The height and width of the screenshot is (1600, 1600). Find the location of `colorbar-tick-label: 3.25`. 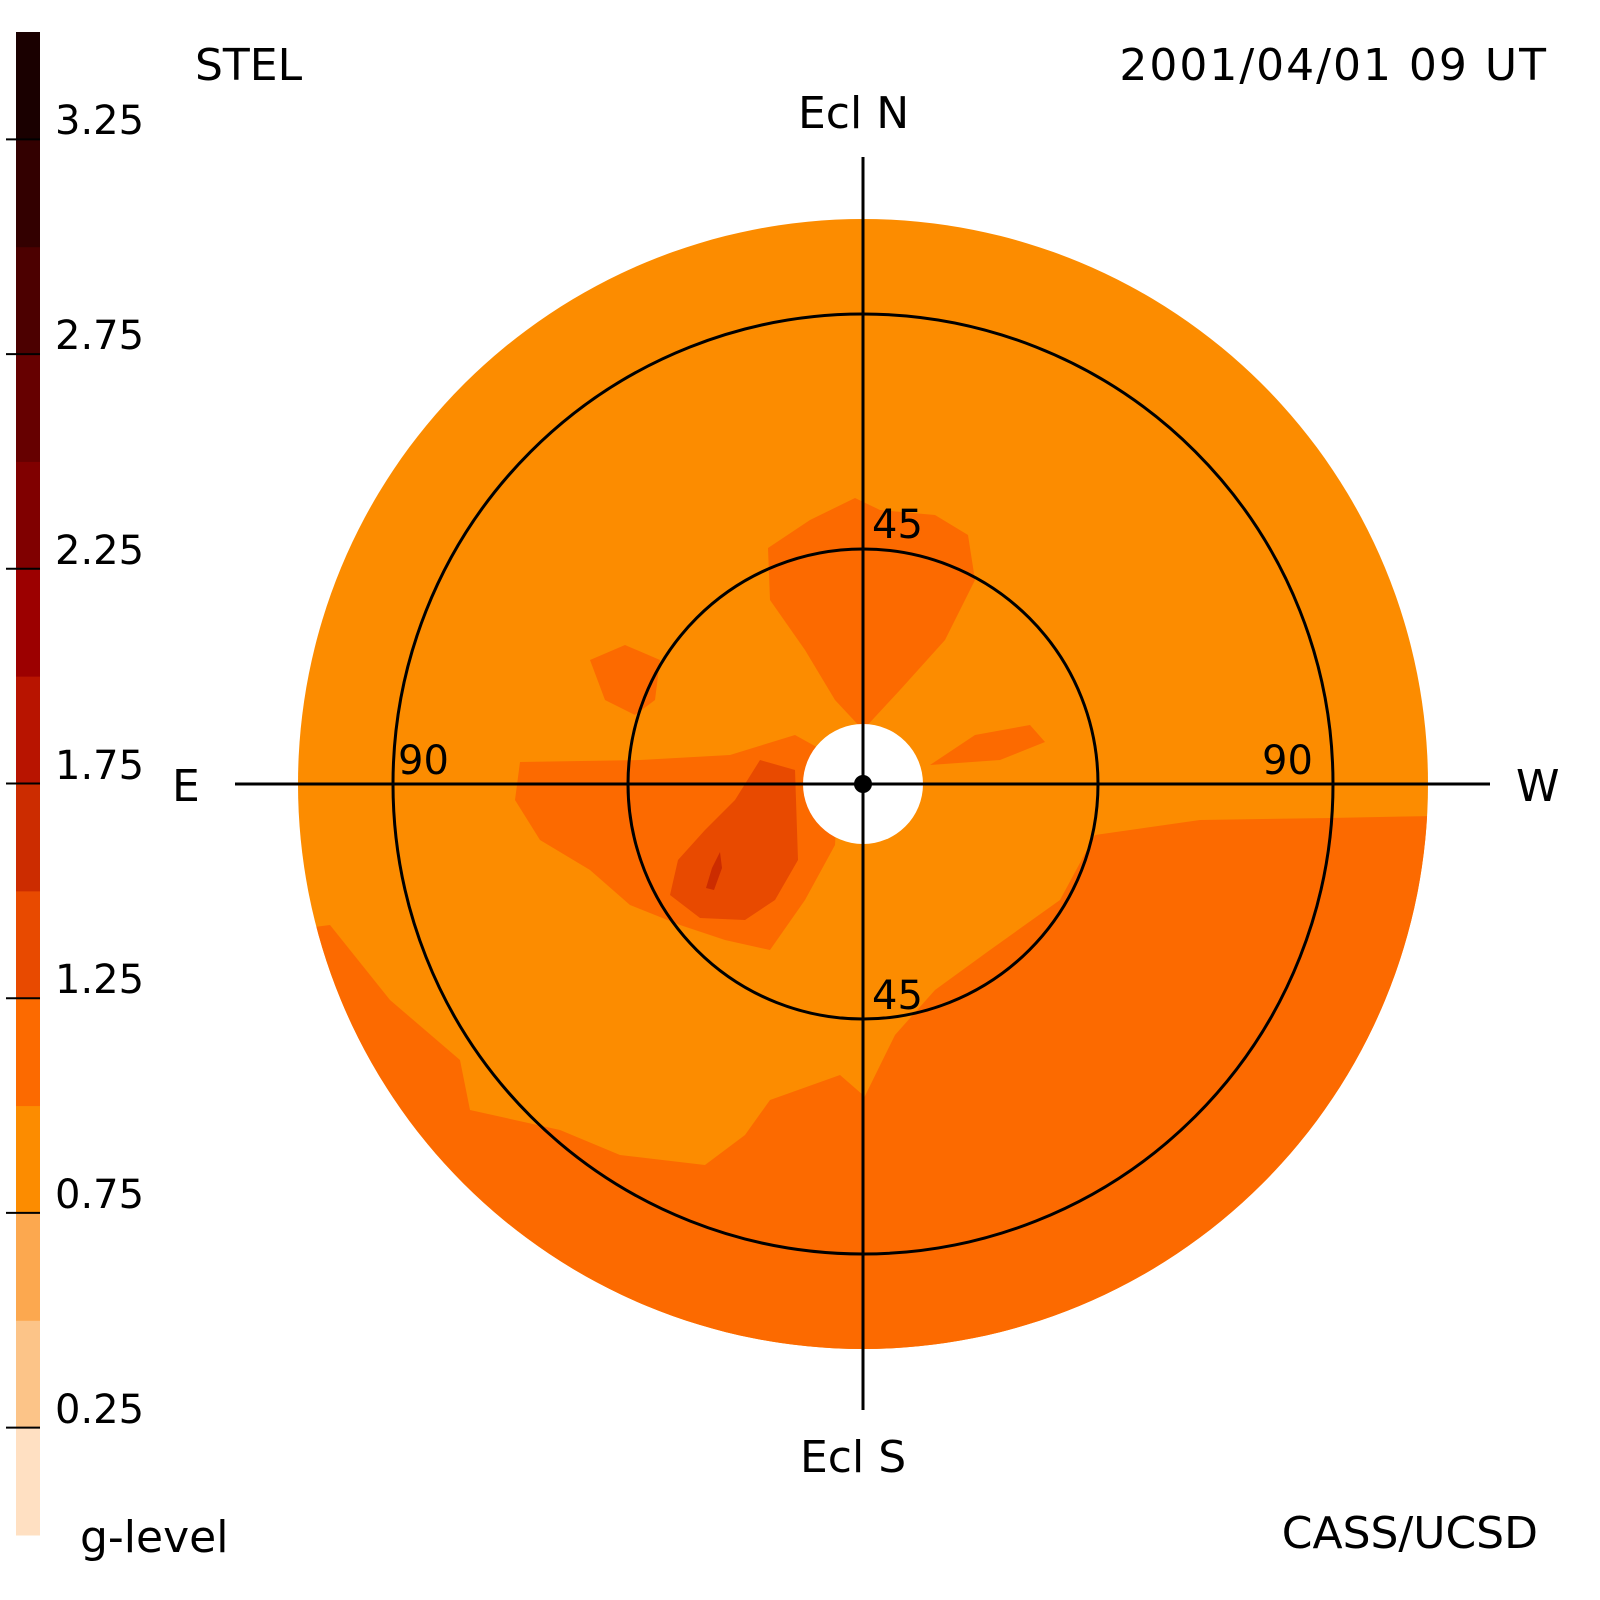

colorbar-tick-label: 3.25 is located at coordinates (100, 121).